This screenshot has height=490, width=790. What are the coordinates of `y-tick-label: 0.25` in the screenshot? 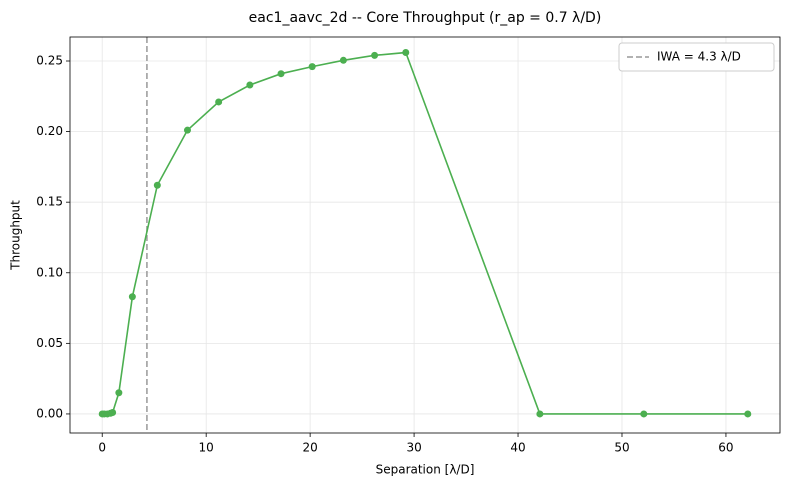 It's located at (49, 61).